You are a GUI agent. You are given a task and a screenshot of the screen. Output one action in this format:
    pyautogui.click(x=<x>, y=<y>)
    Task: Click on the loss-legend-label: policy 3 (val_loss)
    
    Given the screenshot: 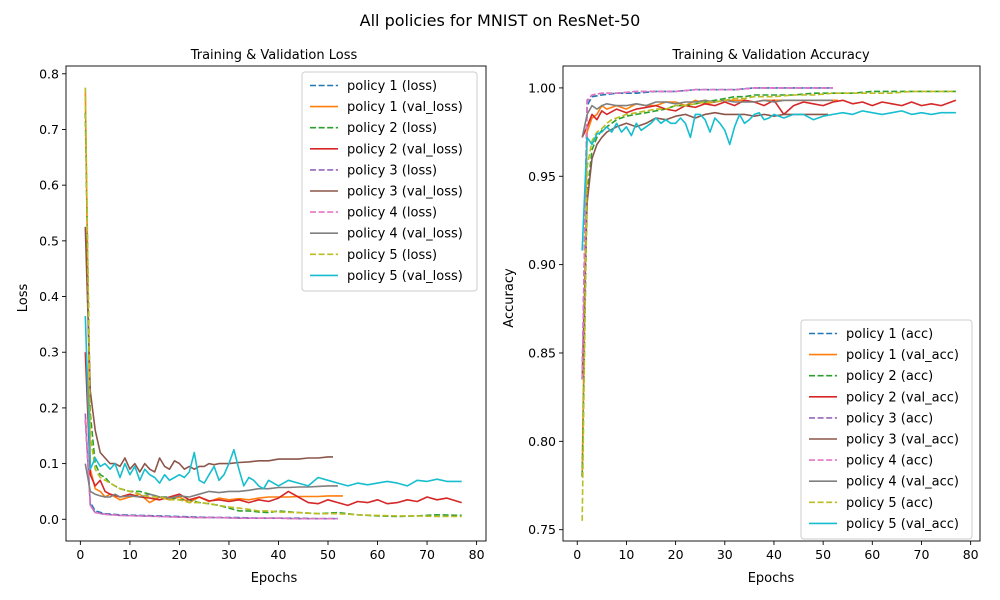 What is the action you would take?
    pyautogui.click(x=405, y=192)
    